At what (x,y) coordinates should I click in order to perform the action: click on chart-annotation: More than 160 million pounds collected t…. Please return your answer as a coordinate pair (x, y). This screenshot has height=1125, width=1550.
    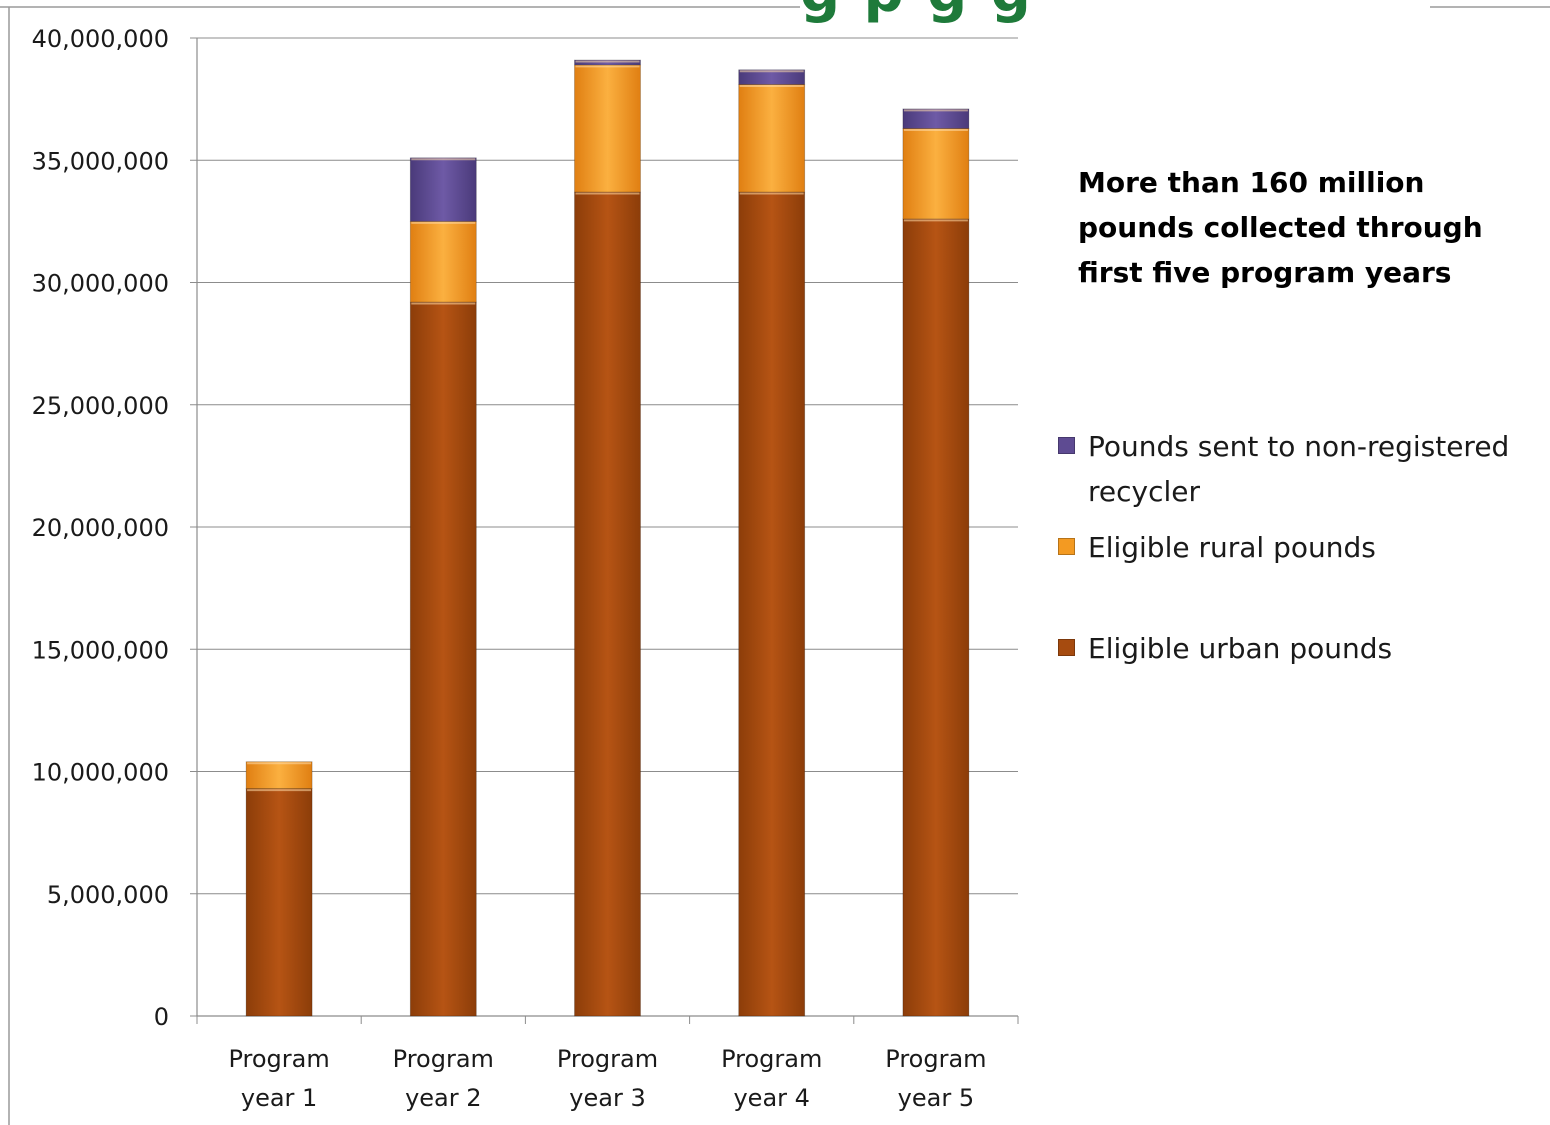
    Looking at the image, I should click on (1280, 227).